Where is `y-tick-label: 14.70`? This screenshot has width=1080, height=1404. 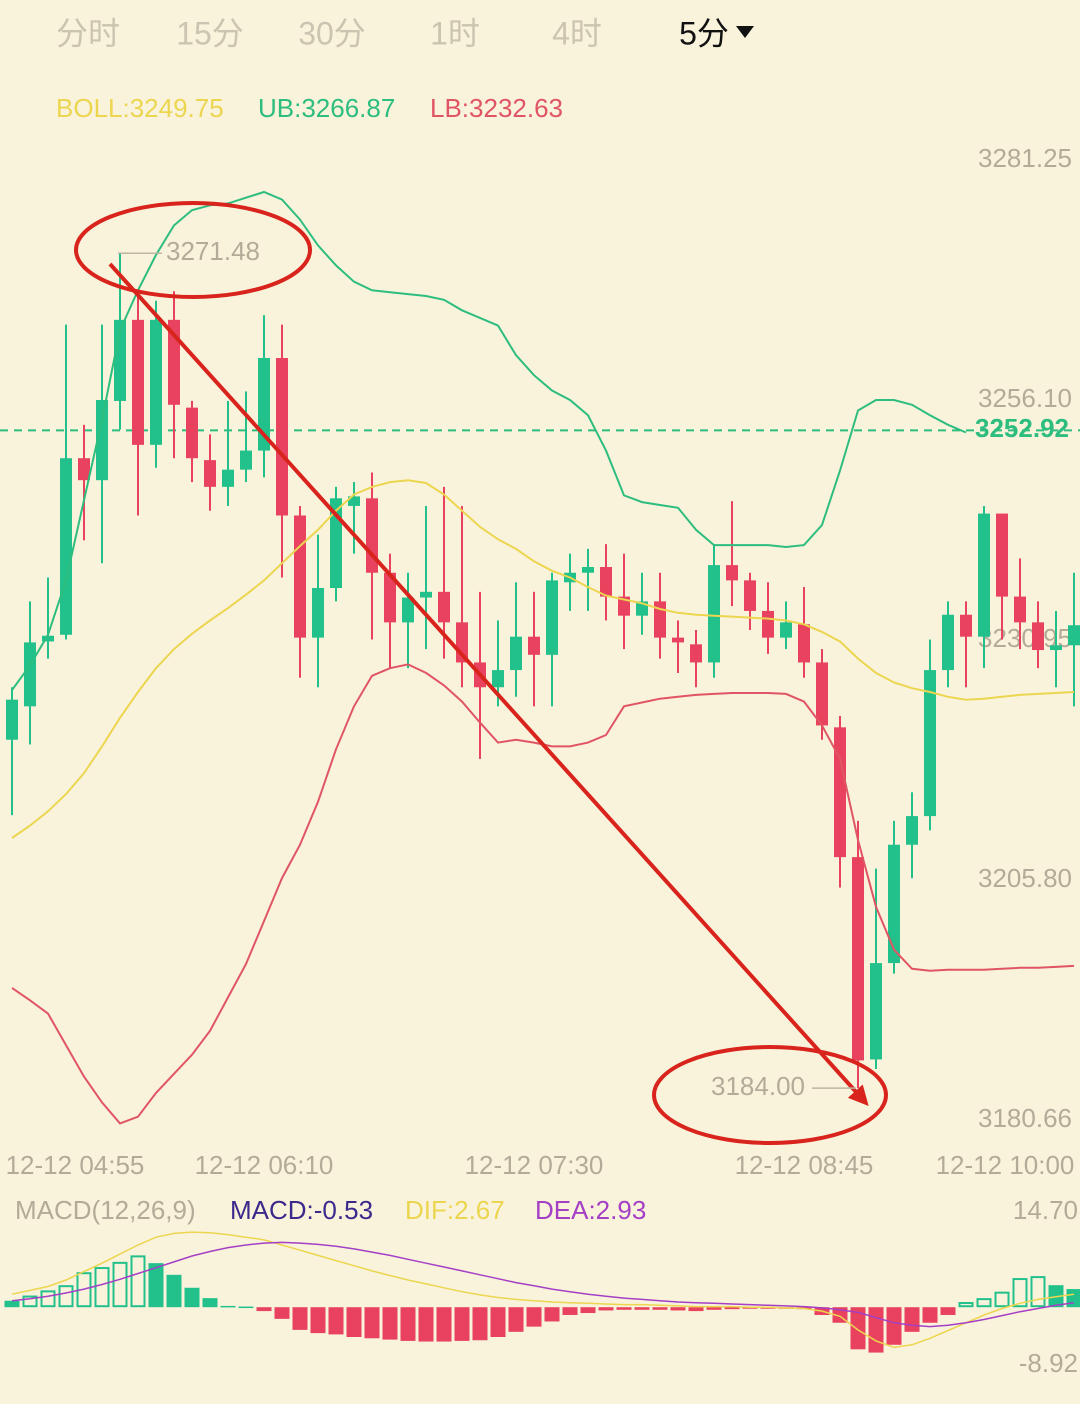
y-tick-label: 14.70 is located at coordinates (1045, 1210).